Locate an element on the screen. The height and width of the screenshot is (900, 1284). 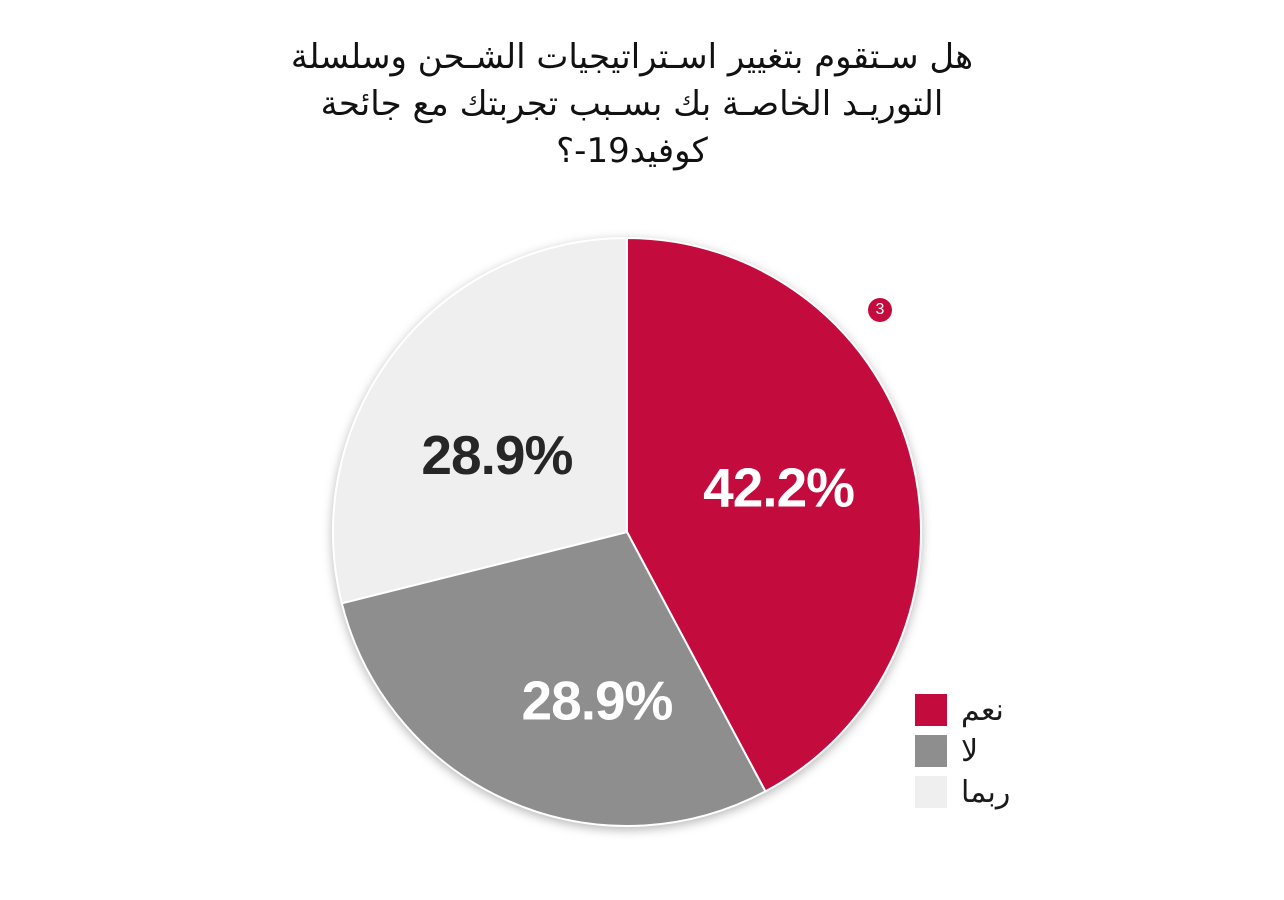
legend-item-1: لا is located at coordinates (962, 751).